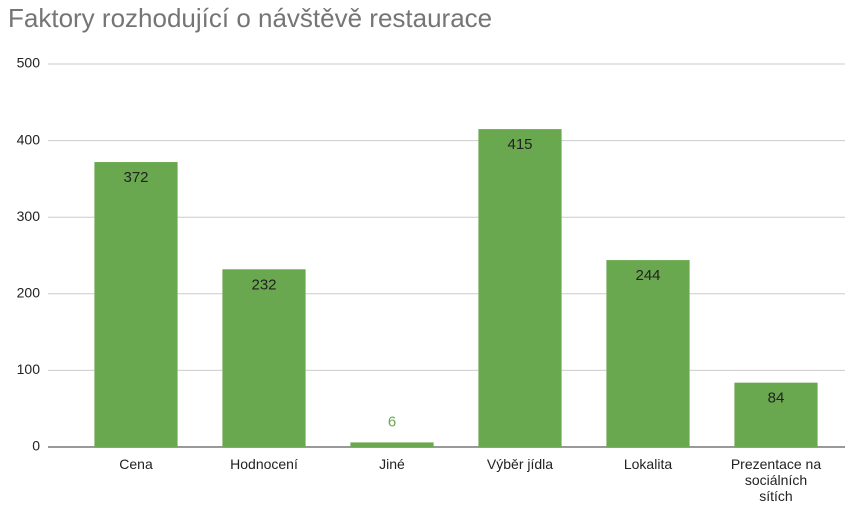 The image size is (850, 508). What do you see at coordinates (647, 275) in the screenshot?
I see `data-label: 244` at bounding box center [647, 275].